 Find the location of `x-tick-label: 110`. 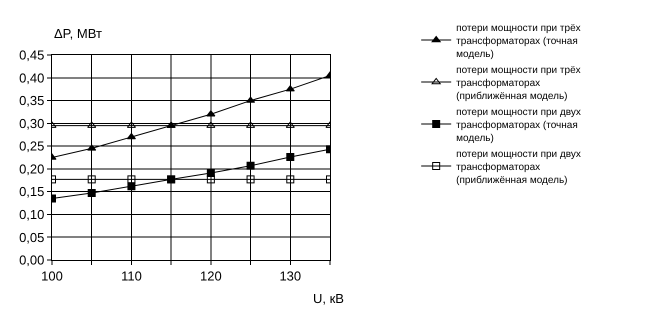

x-tick-label: 110 is located at coordinates (131, 276).